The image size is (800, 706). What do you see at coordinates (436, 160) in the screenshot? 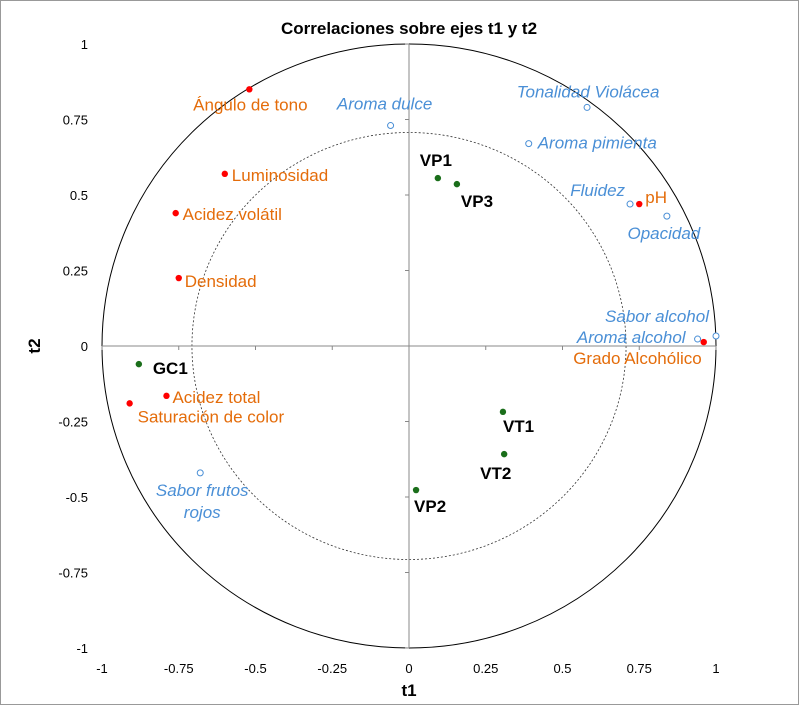
I see `point-label: VP1` at bounding box center [436, 160].